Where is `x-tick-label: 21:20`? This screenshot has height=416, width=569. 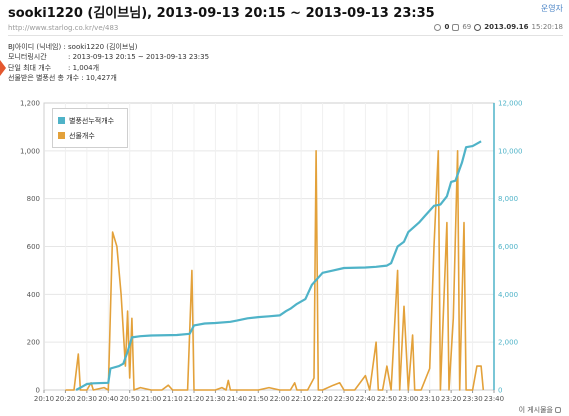
x-tick-label: 21:20 is located at coordinates (194, 399).